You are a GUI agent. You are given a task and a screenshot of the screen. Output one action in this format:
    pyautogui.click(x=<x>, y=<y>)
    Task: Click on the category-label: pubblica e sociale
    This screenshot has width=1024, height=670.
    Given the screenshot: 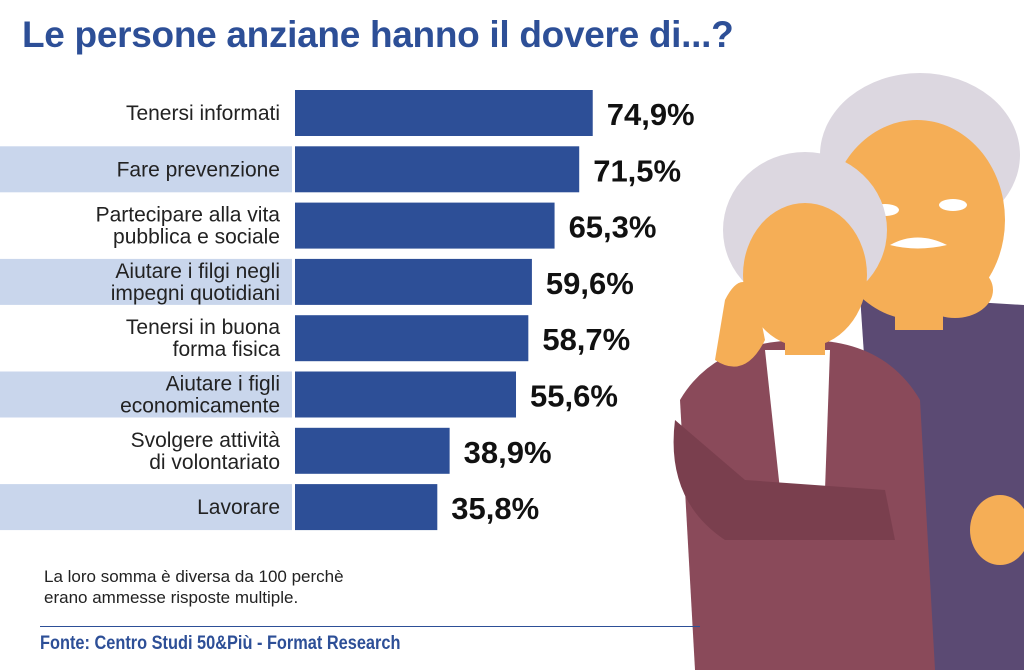 What is the action you would take?
    pyautogui.click(x=196, y=237)
    